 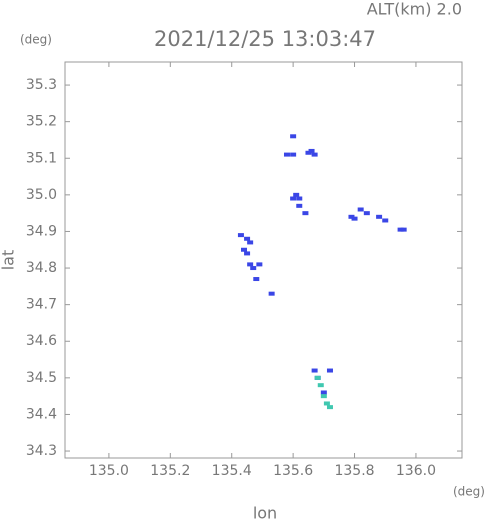 I want to click on x-tick-label: 135.6, so click(x=293, y=471).